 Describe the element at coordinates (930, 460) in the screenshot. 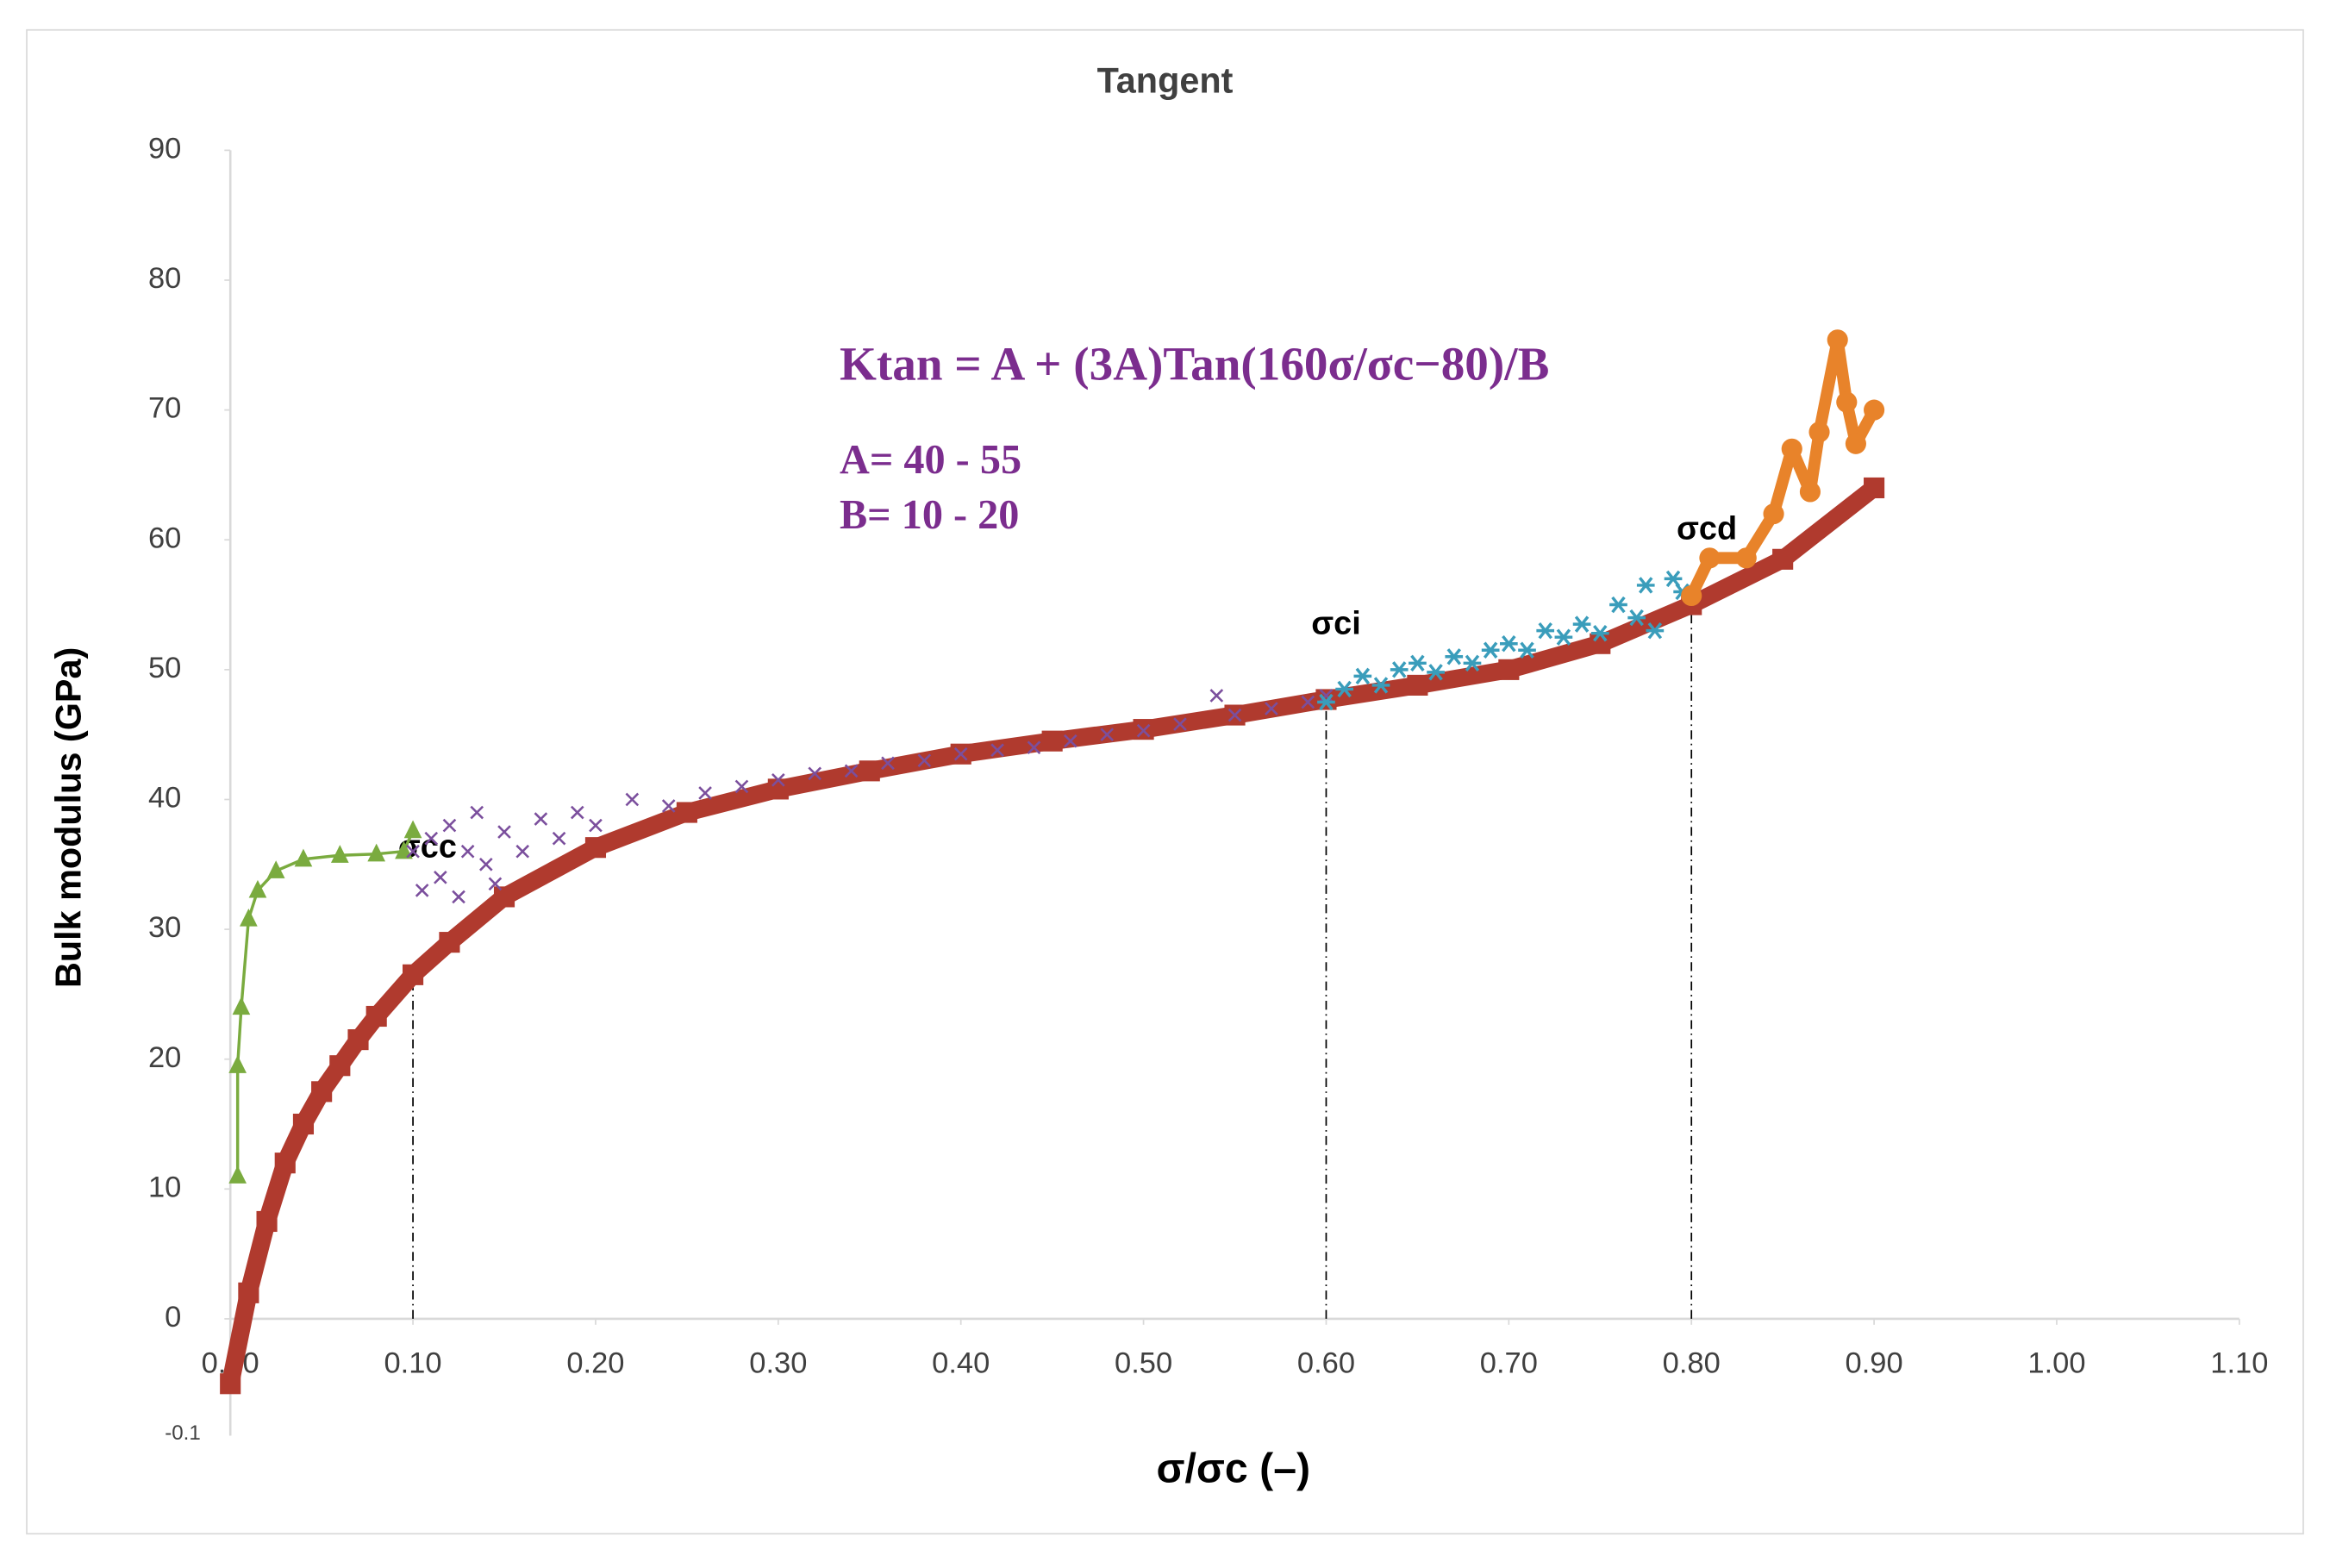

I see `range-a: A= 40 - 55` at that location.